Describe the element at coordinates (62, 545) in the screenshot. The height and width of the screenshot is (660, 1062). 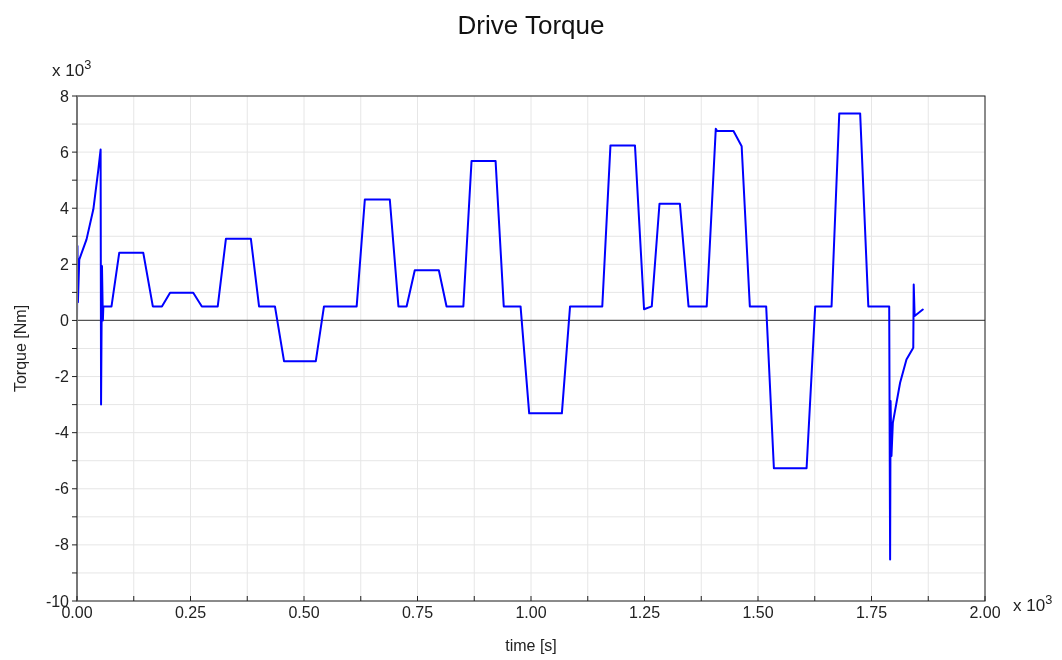
I see `y-tick-label: -8` at that location.